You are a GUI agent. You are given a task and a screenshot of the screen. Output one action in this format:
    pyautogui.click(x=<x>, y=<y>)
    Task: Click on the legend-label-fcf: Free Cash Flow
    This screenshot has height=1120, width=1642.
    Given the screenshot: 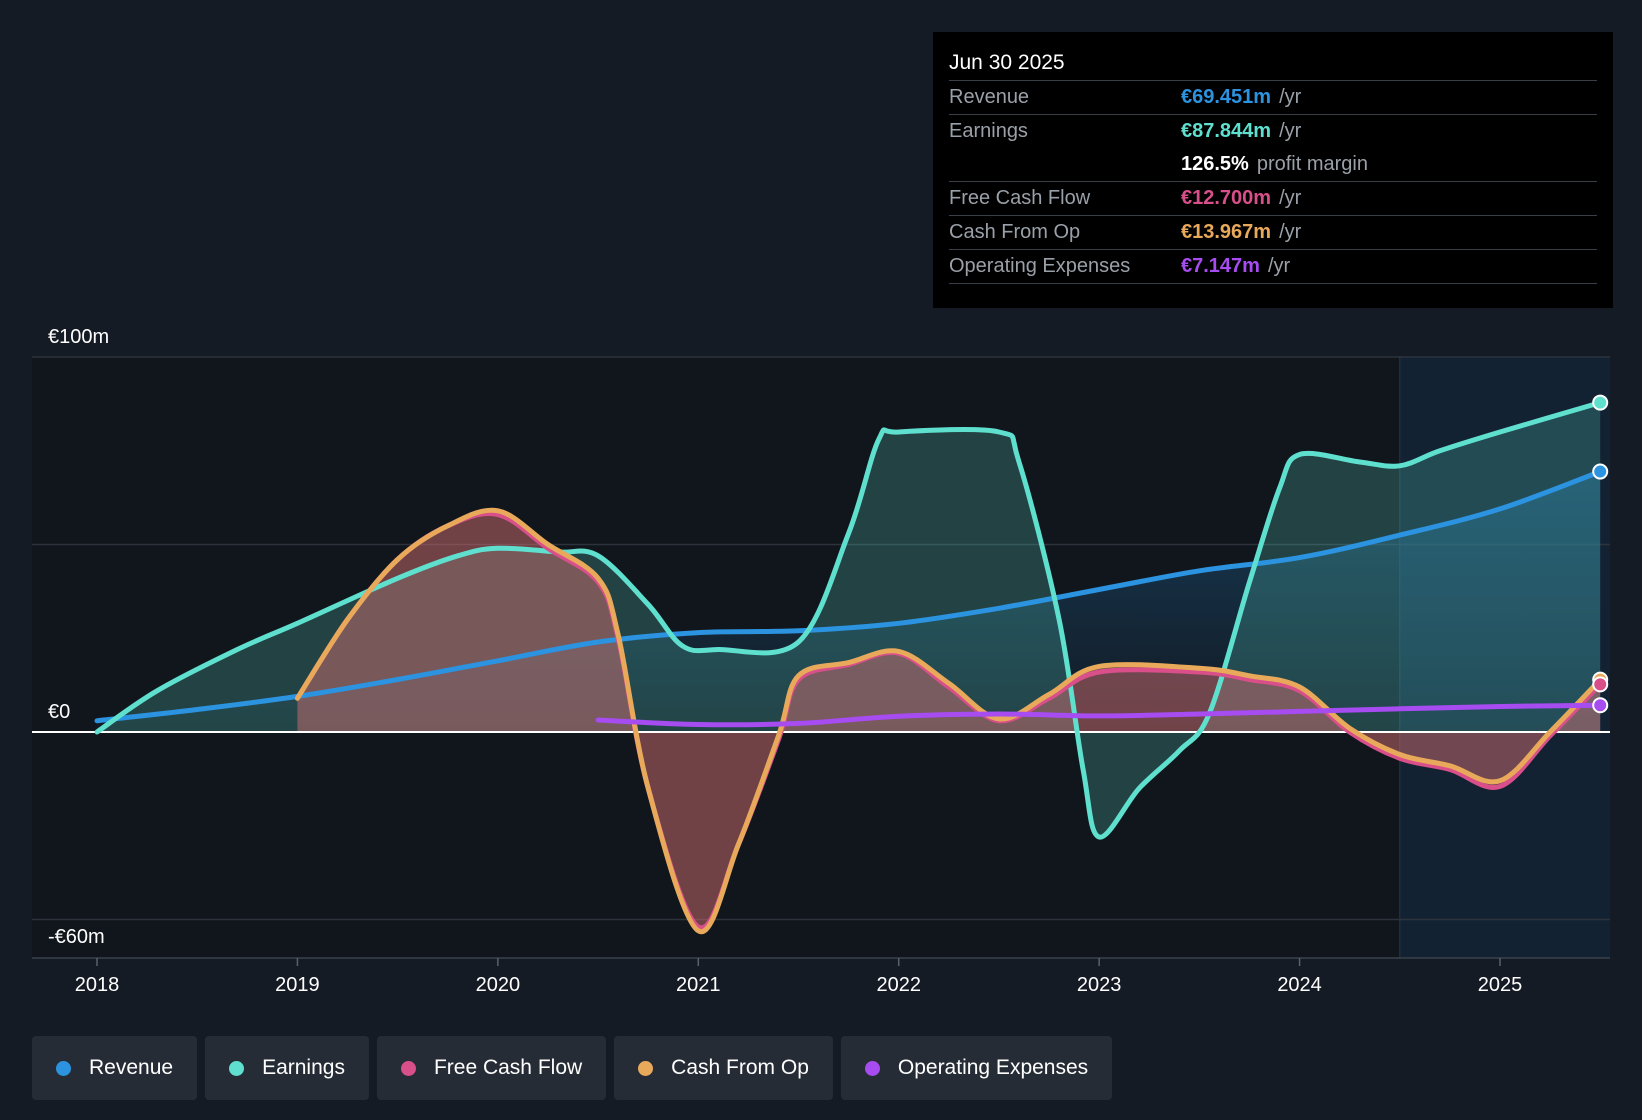 What is the action you would take?
    pyautogui.click(x=508, y=1067)
    